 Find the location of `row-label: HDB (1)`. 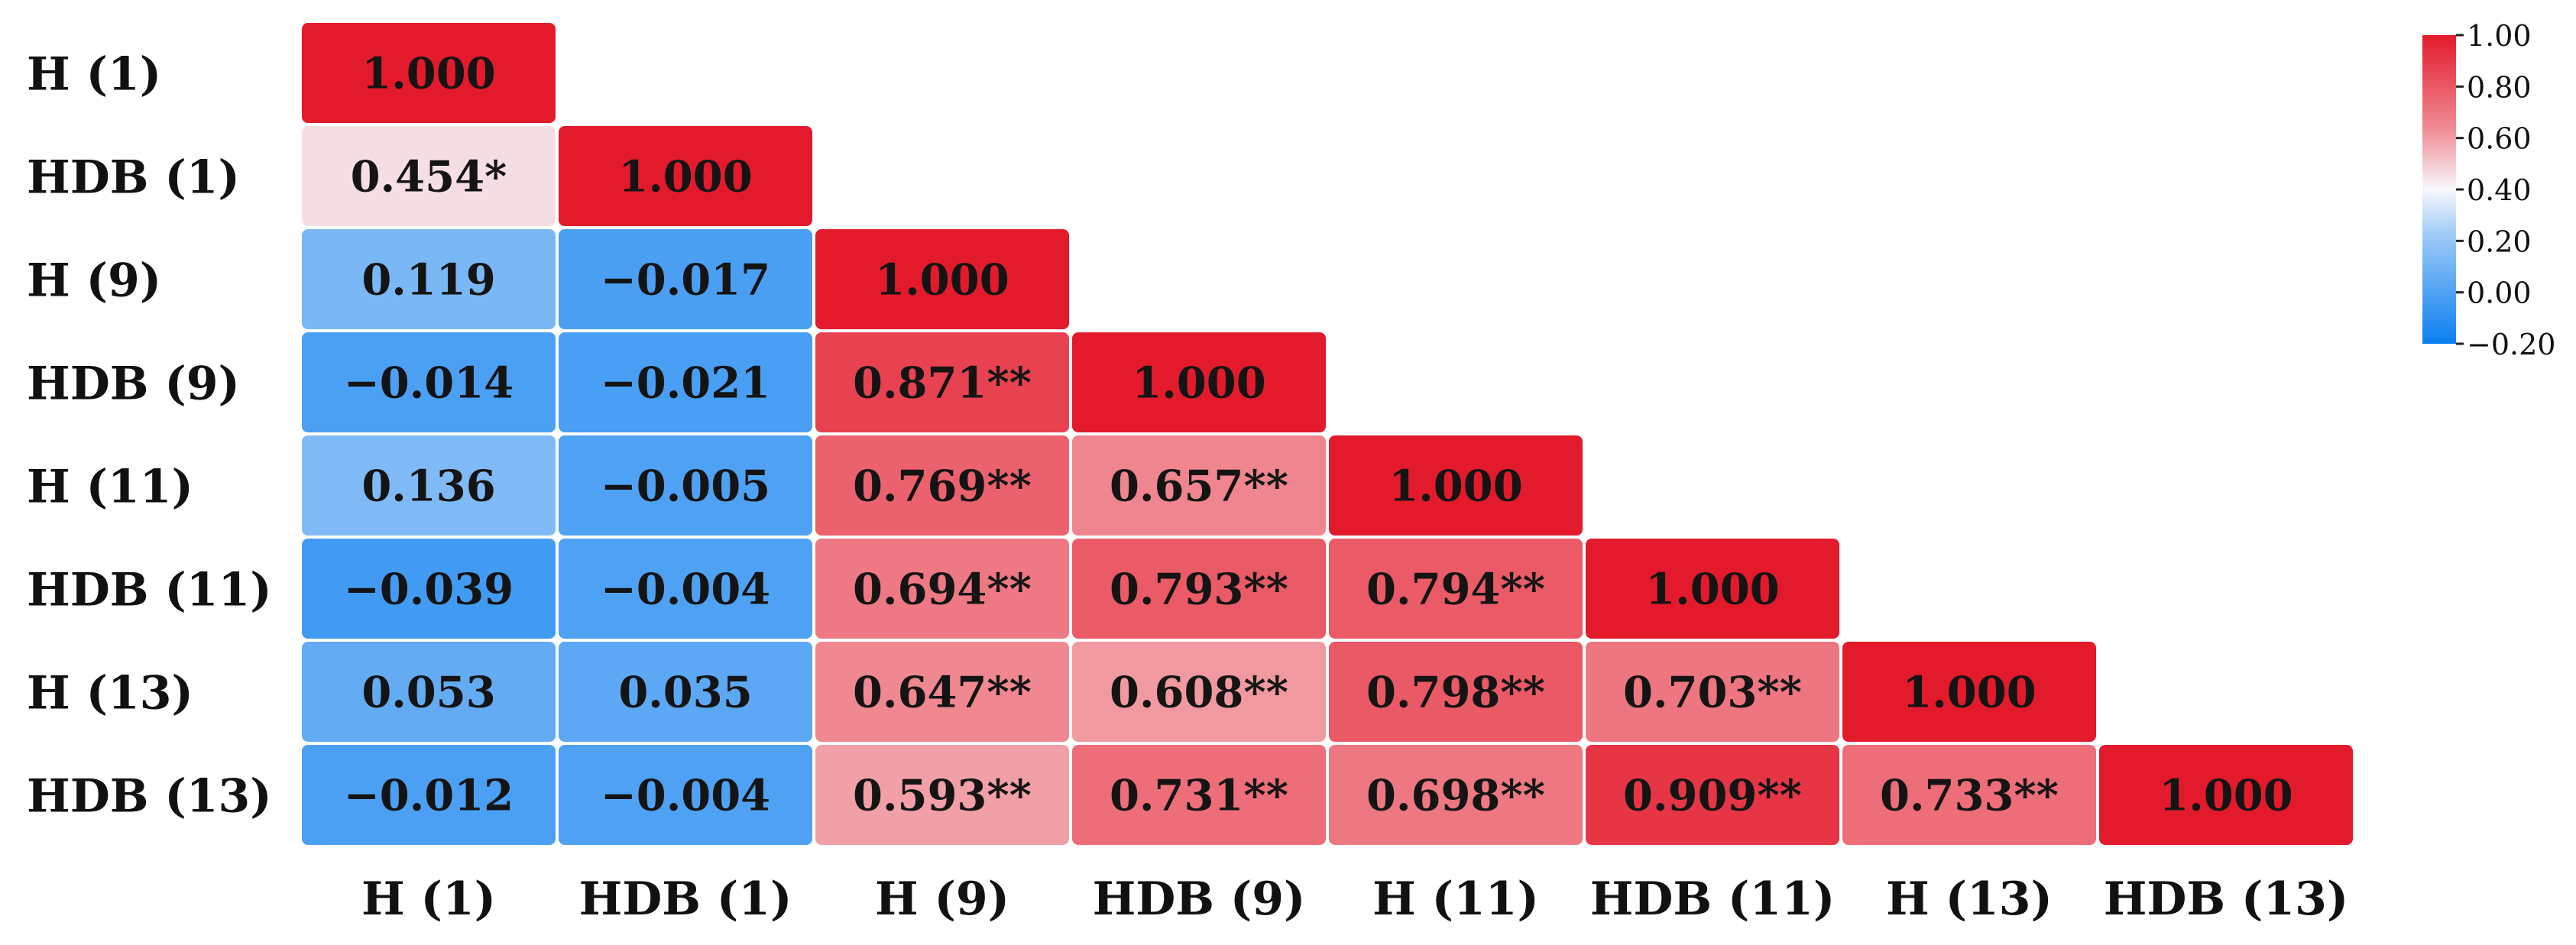

row-label: HDB (1) is located at coordinates (134, 178).